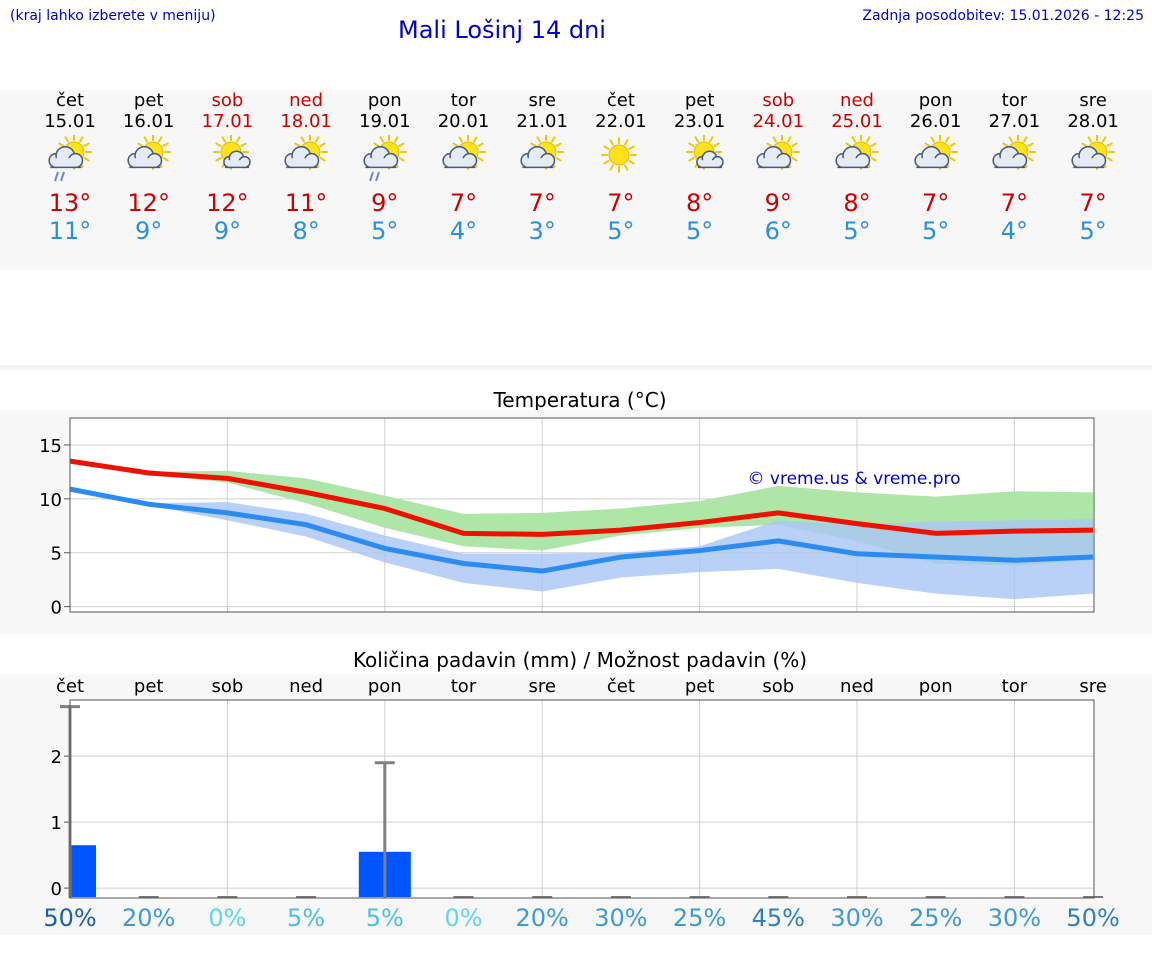 The image size is (1152, 975). I want to click on day-date: 15.01, so click(70, 121).